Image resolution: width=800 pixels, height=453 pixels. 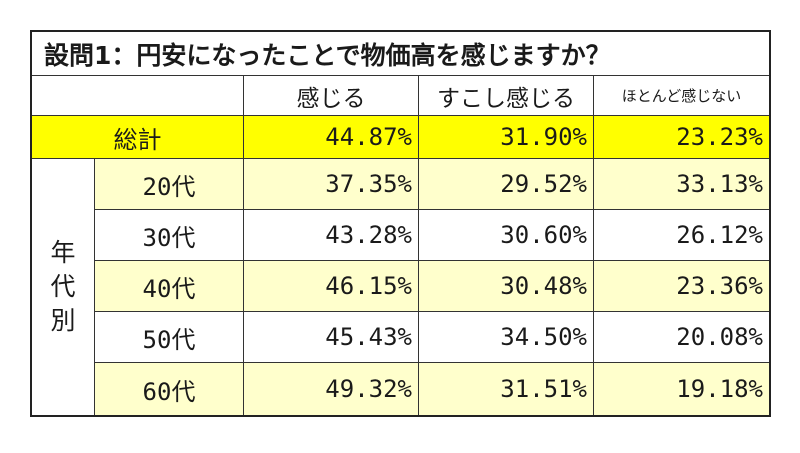 What do you see at coordinates (506, 137) in the screenshot?
I see `total-value-slightly-feel: 31.90%` at bounding box center [506, 137].